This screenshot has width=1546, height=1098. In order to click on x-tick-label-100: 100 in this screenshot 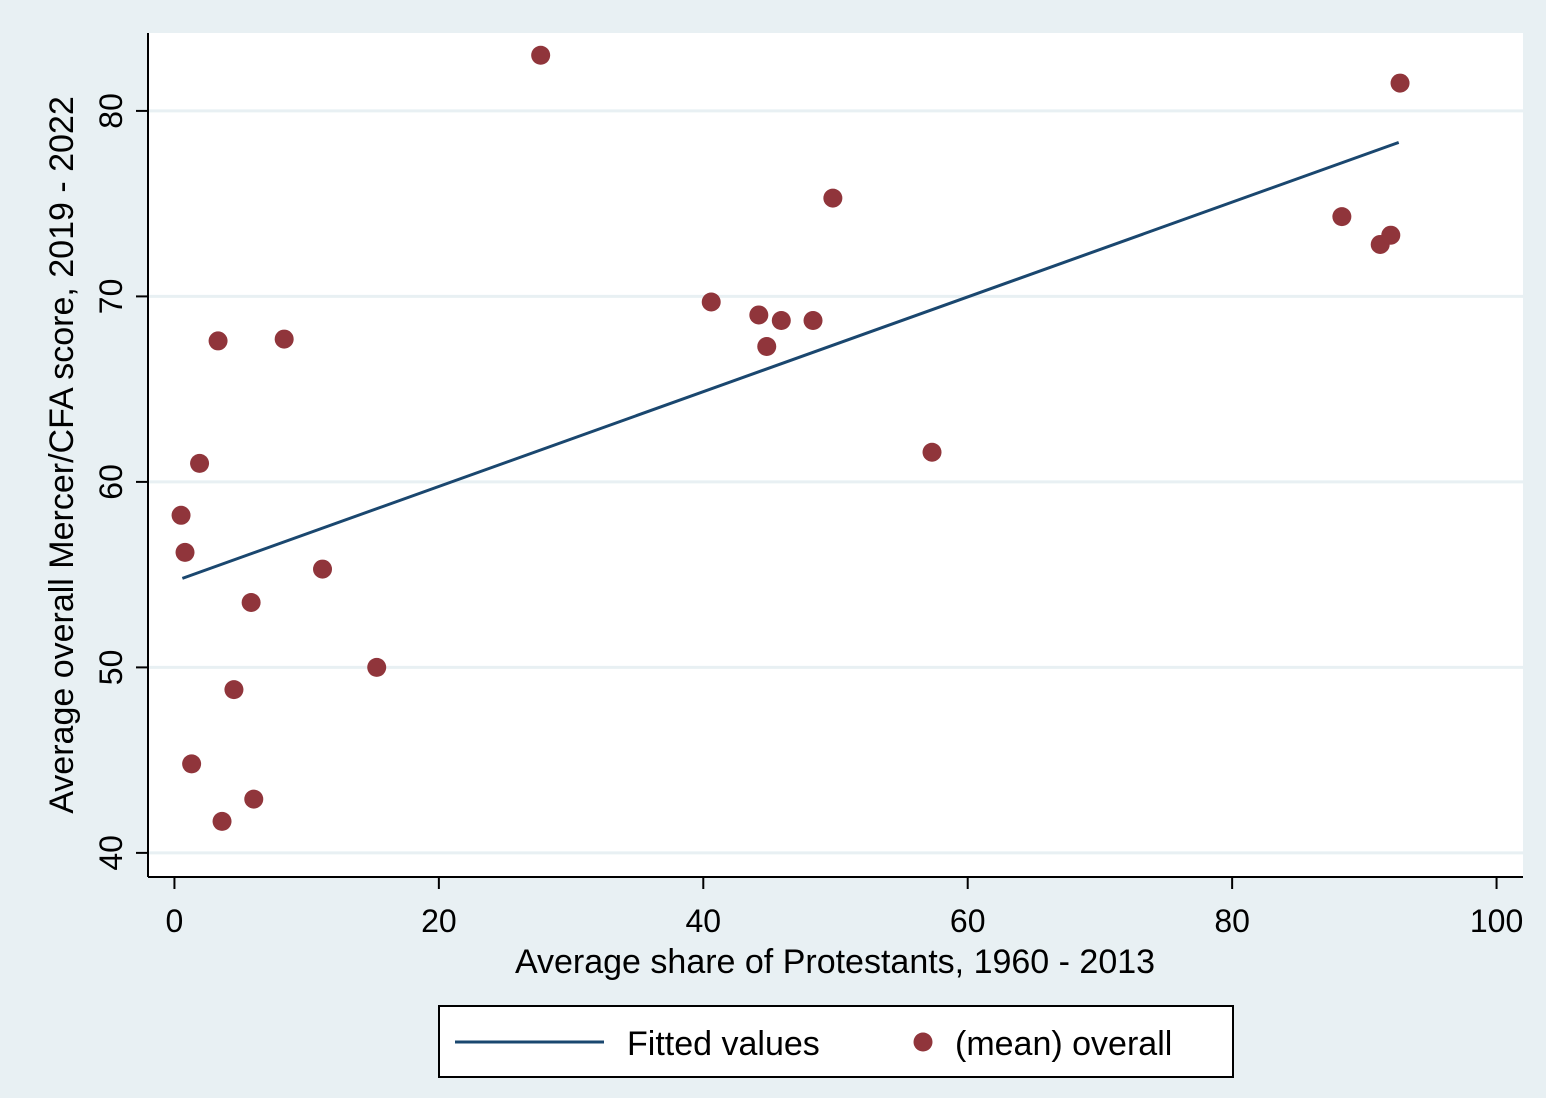, I will do `click(1496, 921)`.